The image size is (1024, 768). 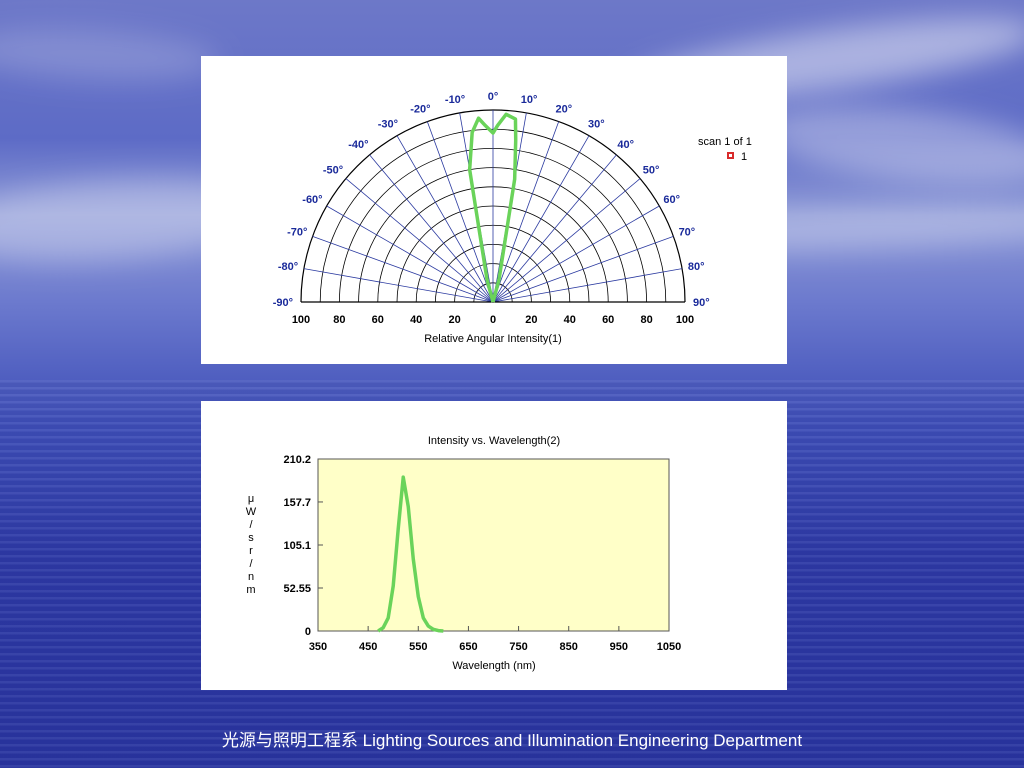 What do you see at coordinates (251, 577) in the screenshot?
I see `spectrum-y-axis-title-char: n` at bounding box center [251, 577].